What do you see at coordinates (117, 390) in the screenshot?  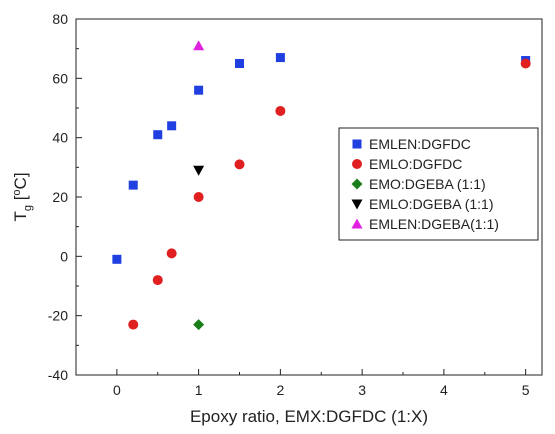 I see `x-tick-label: 0` at bounding box center [117, 390].